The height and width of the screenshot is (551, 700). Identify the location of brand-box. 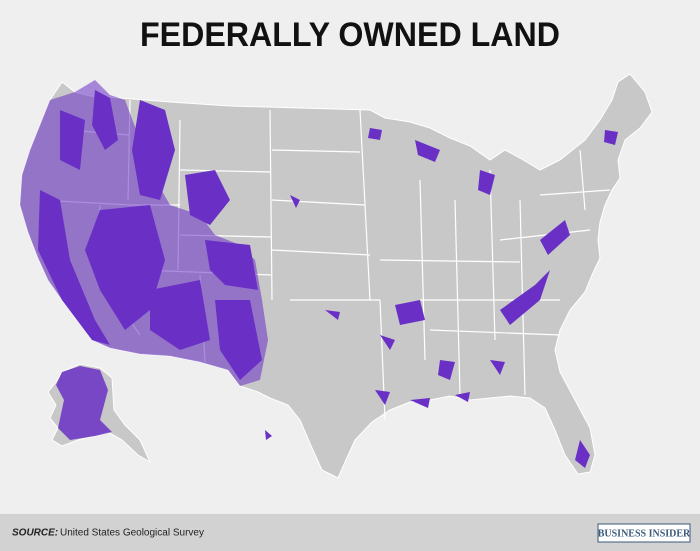
(644, 533).